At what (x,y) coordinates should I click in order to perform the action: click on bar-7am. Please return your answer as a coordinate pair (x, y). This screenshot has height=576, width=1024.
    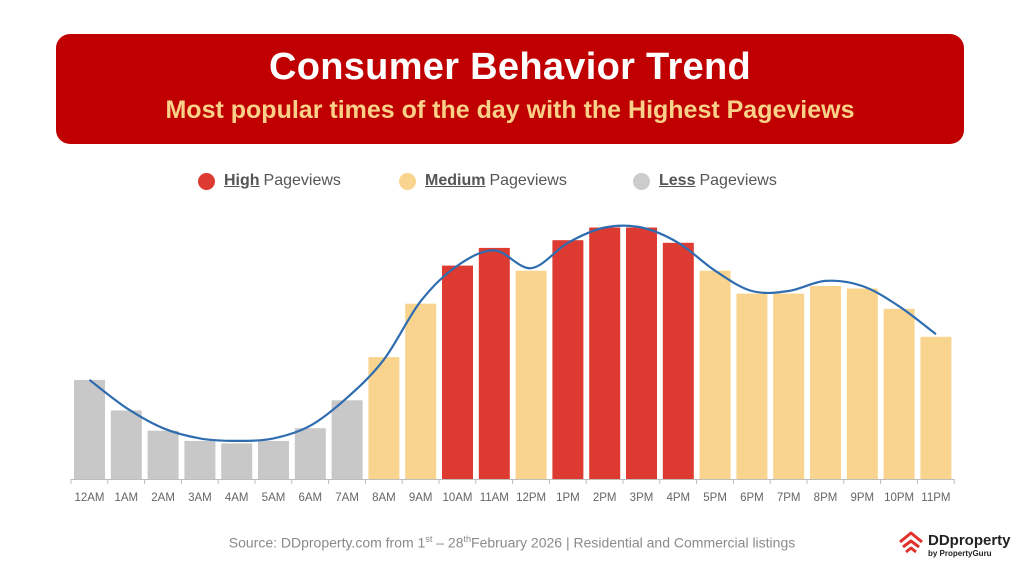
    Looking at the image, I should click on (347, 439).